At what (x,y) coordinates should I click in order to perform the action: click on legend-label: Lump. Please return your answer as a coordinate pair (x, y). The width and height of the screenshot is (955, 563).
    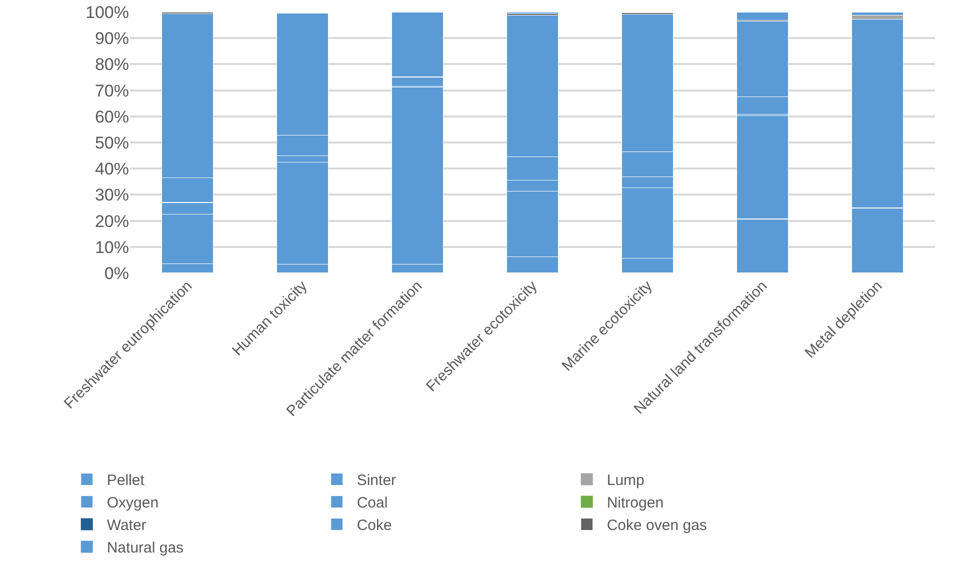
    Looking at the image, I should click on (625, 481).